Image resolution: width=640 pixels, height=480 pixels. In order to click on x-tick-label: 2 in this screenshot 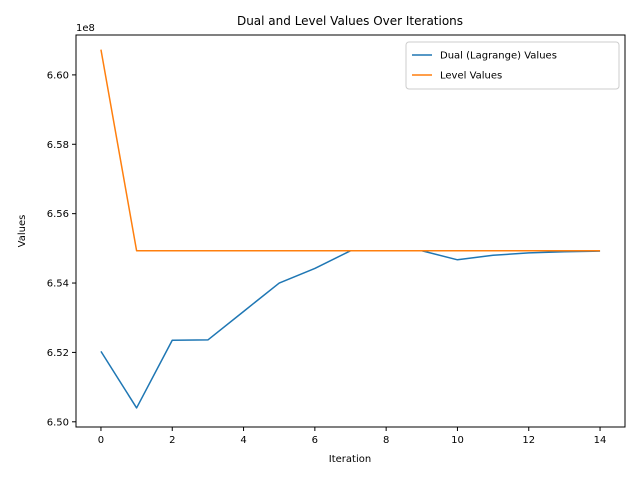, I will do `click(172, 440)`.